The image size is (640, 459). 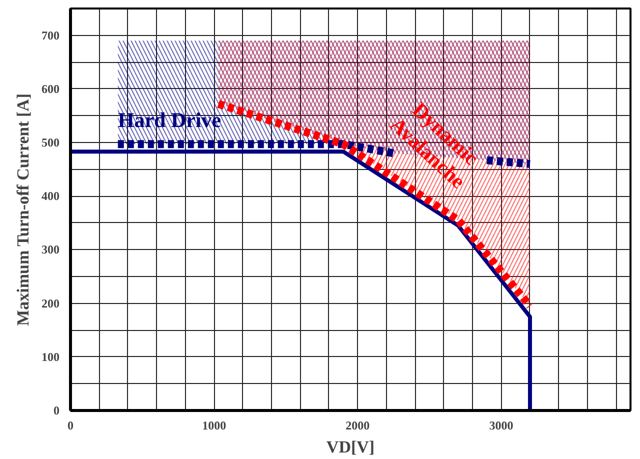 I want to click on x-tick-label: 0, so click(x=71, y=425).